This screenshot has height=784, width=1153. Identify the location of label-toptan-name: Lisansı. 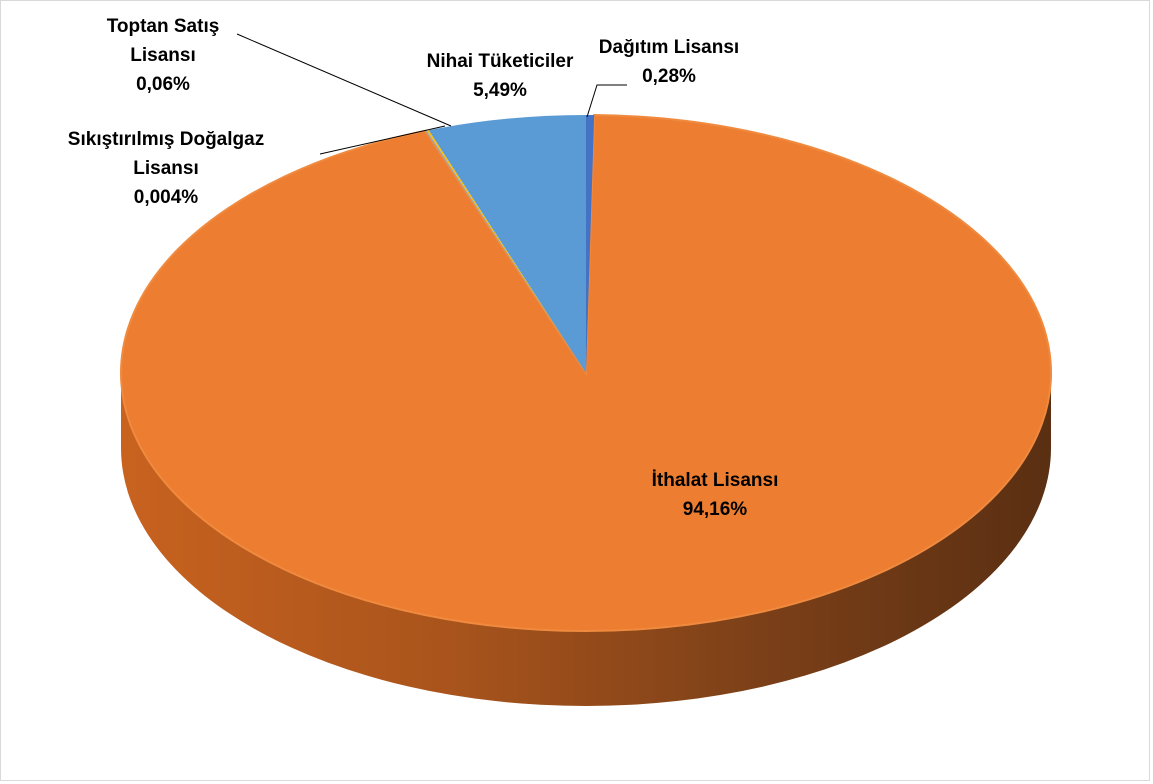
(162, 55).